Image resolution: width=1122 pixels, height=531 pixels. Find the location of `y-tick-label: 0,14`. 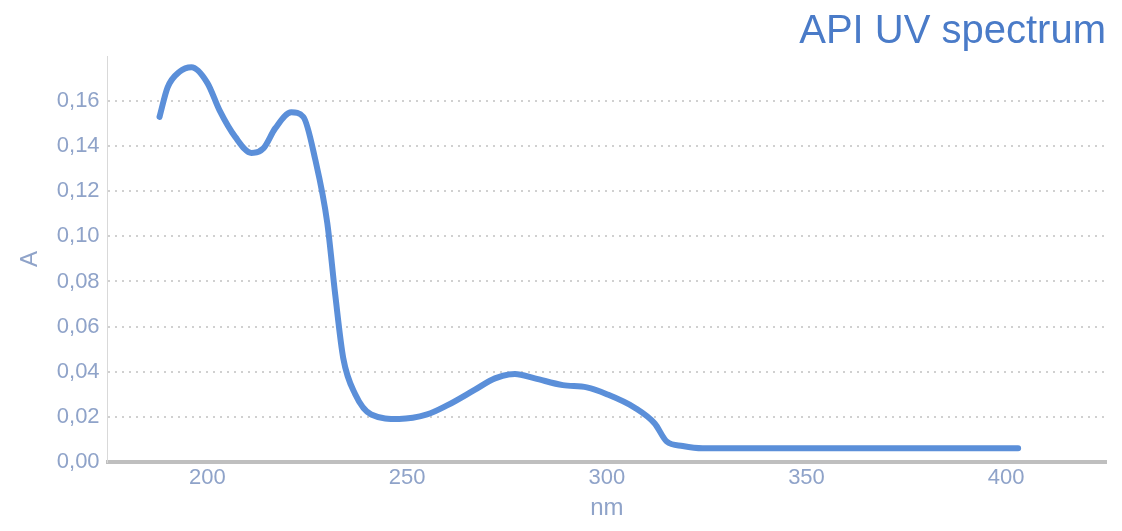

y-tick-label: 0,14 is located at coordinates (78, 145).